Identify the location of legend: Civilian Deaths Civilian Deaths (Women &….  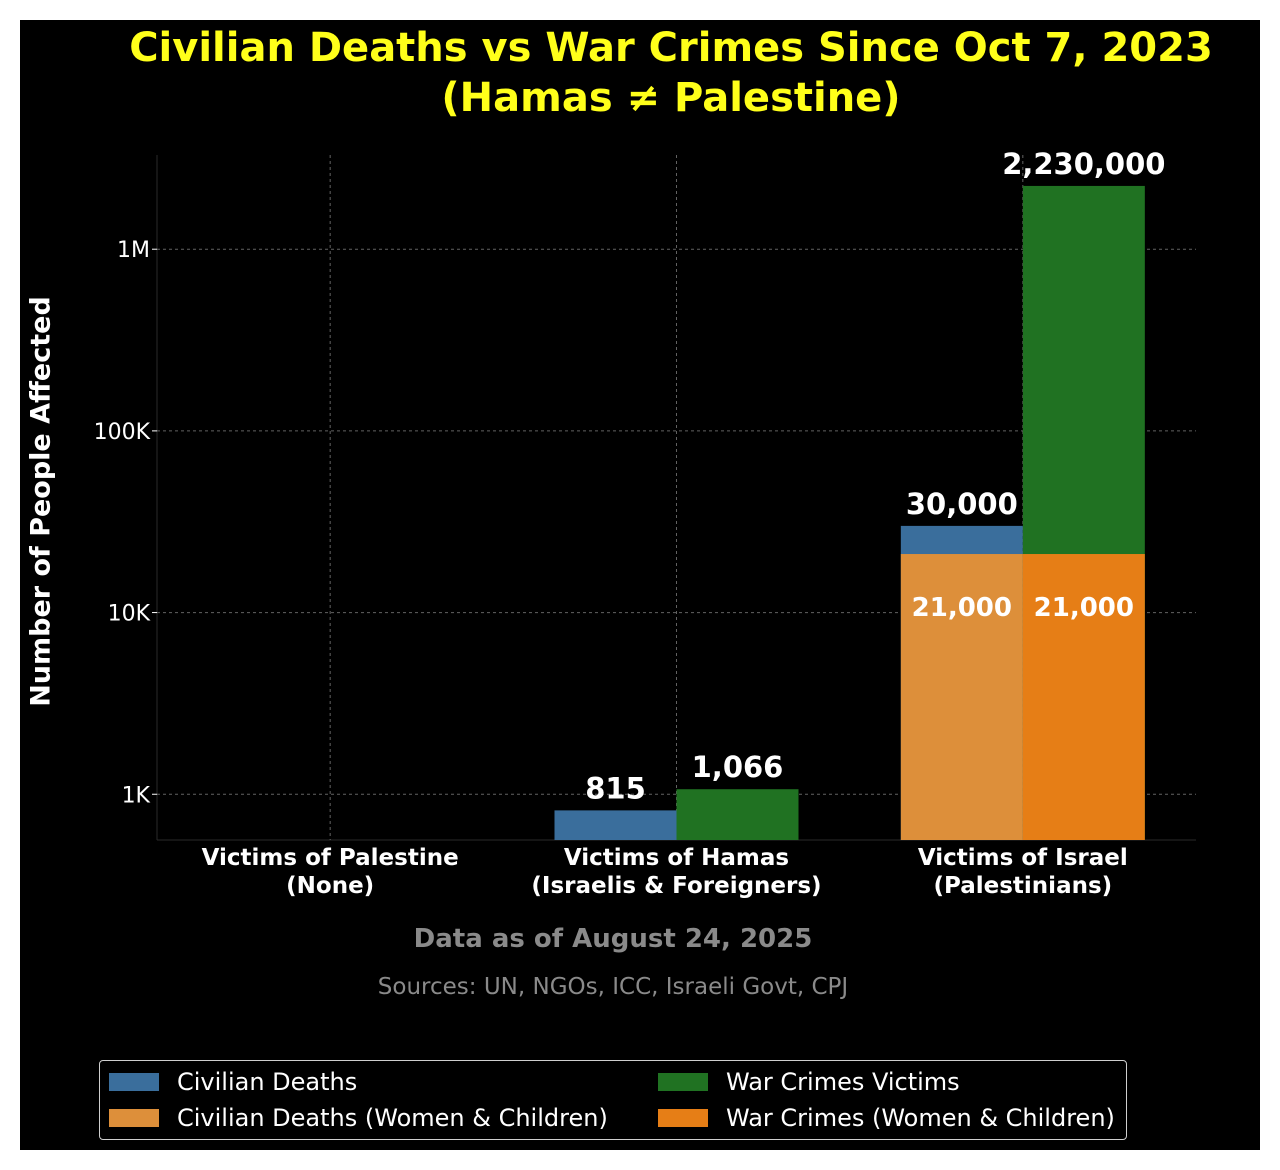
(613, 1100).